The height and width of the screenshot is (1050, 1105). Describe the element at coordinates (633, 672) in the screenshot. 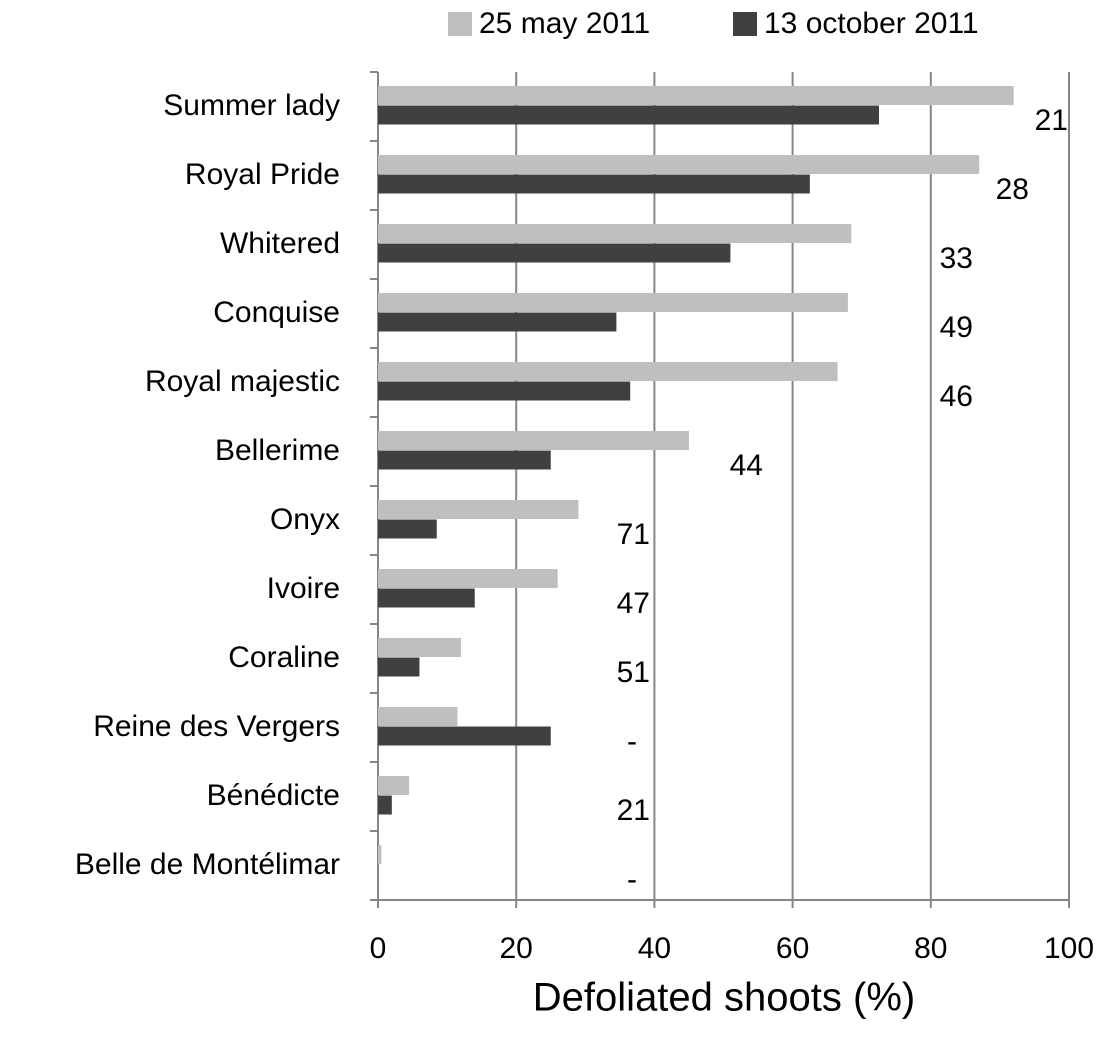

I see `annotation: 51` at that location.